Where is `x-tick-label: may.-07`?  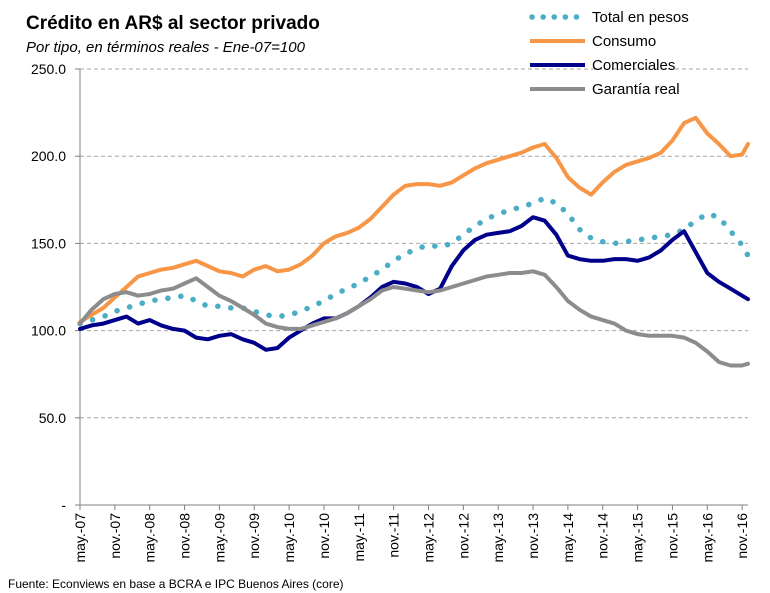 x-tick-label: may.-07 is located at coordinates (80, 538).